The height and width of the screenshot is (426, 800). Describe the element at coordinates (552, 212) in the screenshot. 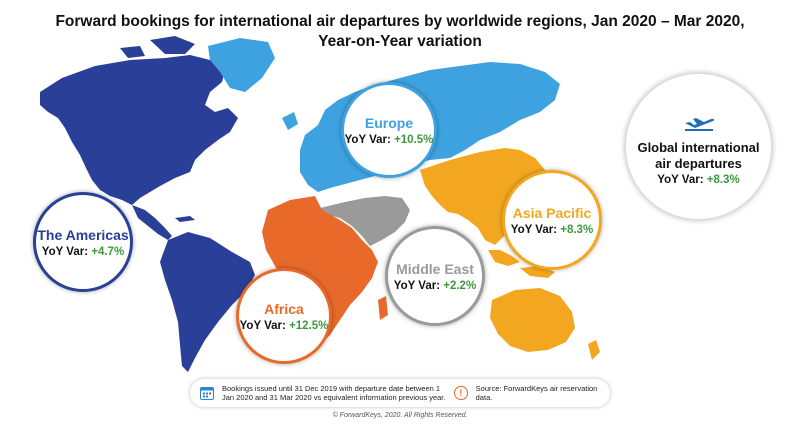

I see `asia-pacific-name: Asia Pacific` at that location.